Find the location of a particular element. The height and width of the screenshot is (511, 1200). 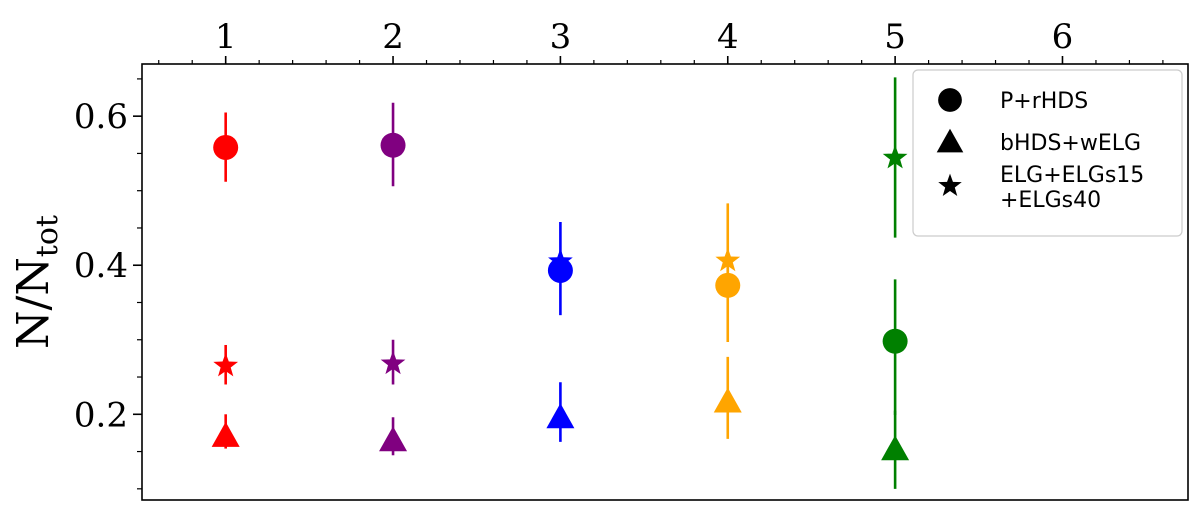

y-axis-label: N/Ntot is located at coordinates (36, 282).